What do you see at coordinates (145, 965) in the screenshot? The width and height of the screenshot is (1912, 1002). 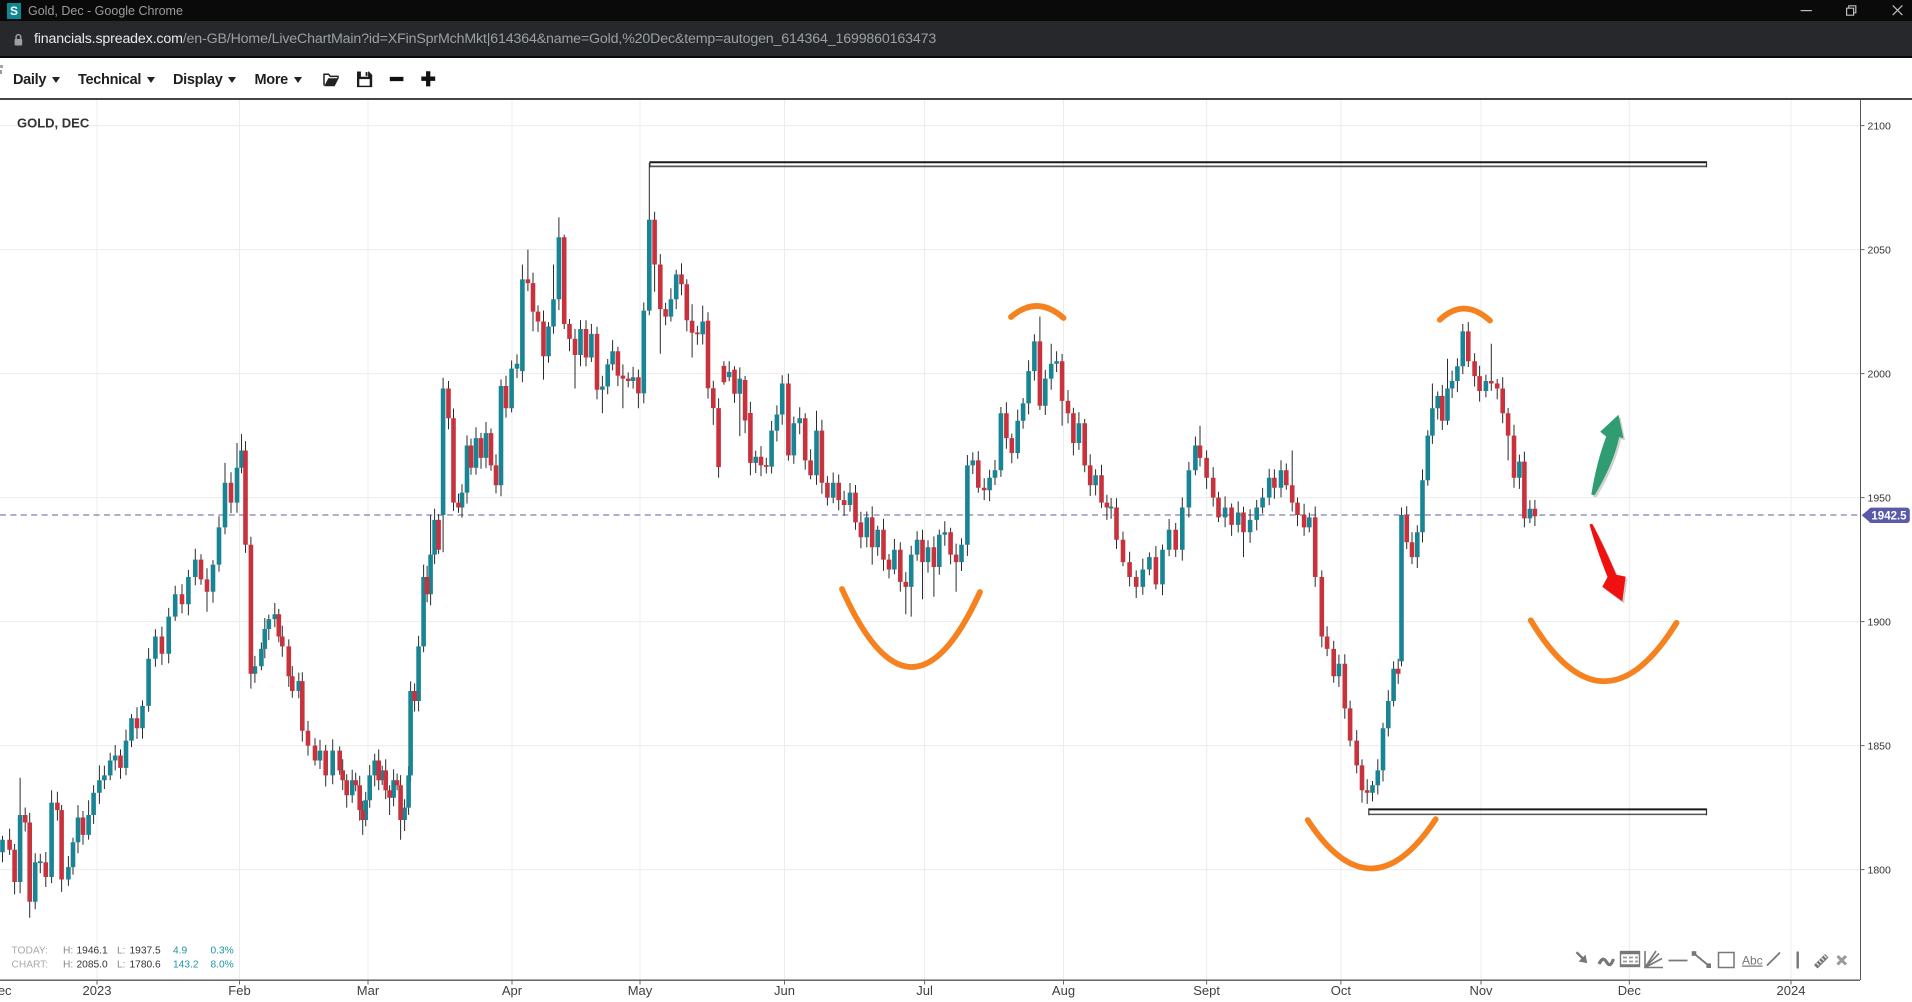 I see `svg-text: 1780.6` at bounding box center [145, 965].